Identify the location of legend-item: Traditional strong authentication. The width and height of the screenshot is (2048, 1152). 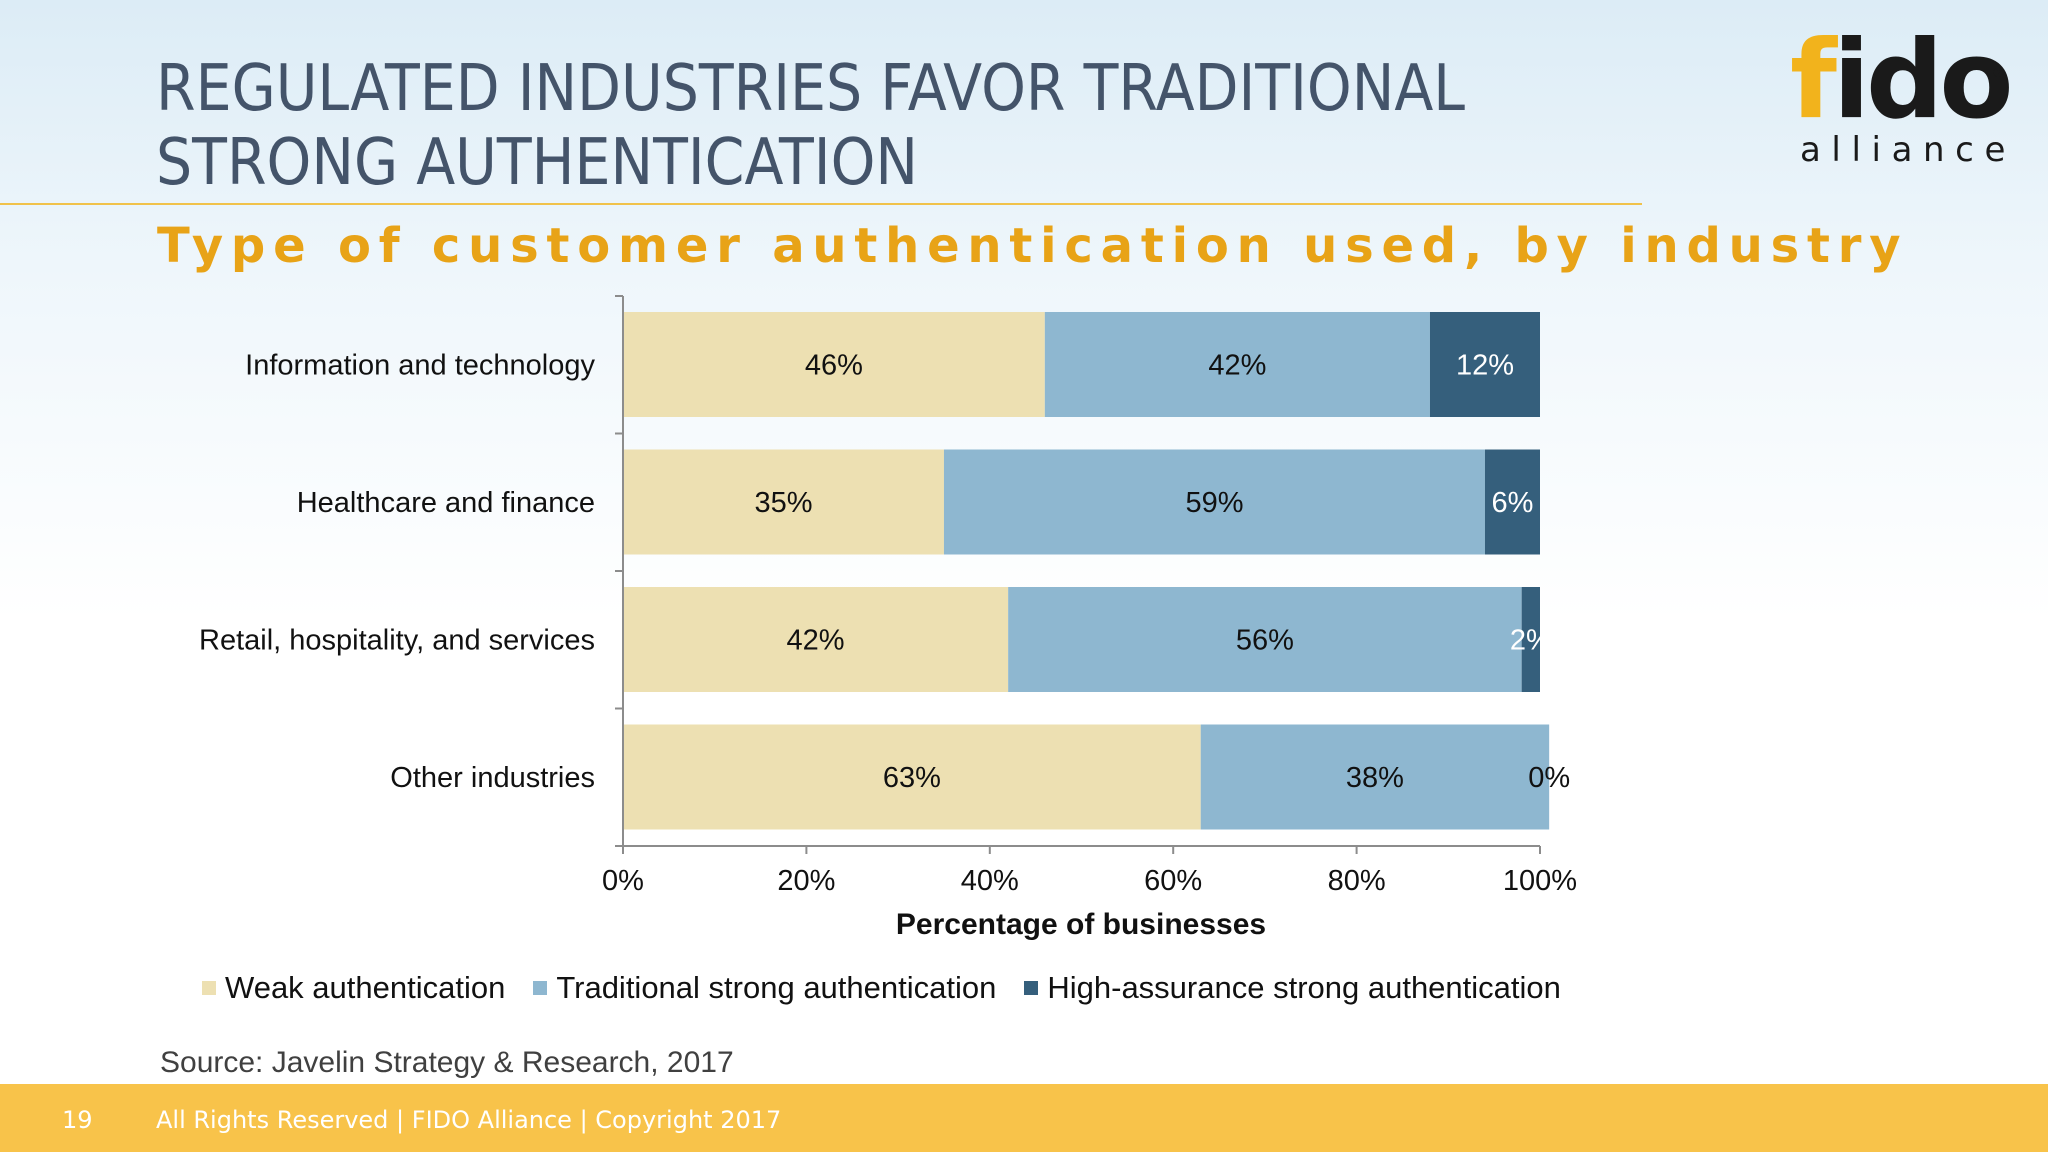
(764, 988).